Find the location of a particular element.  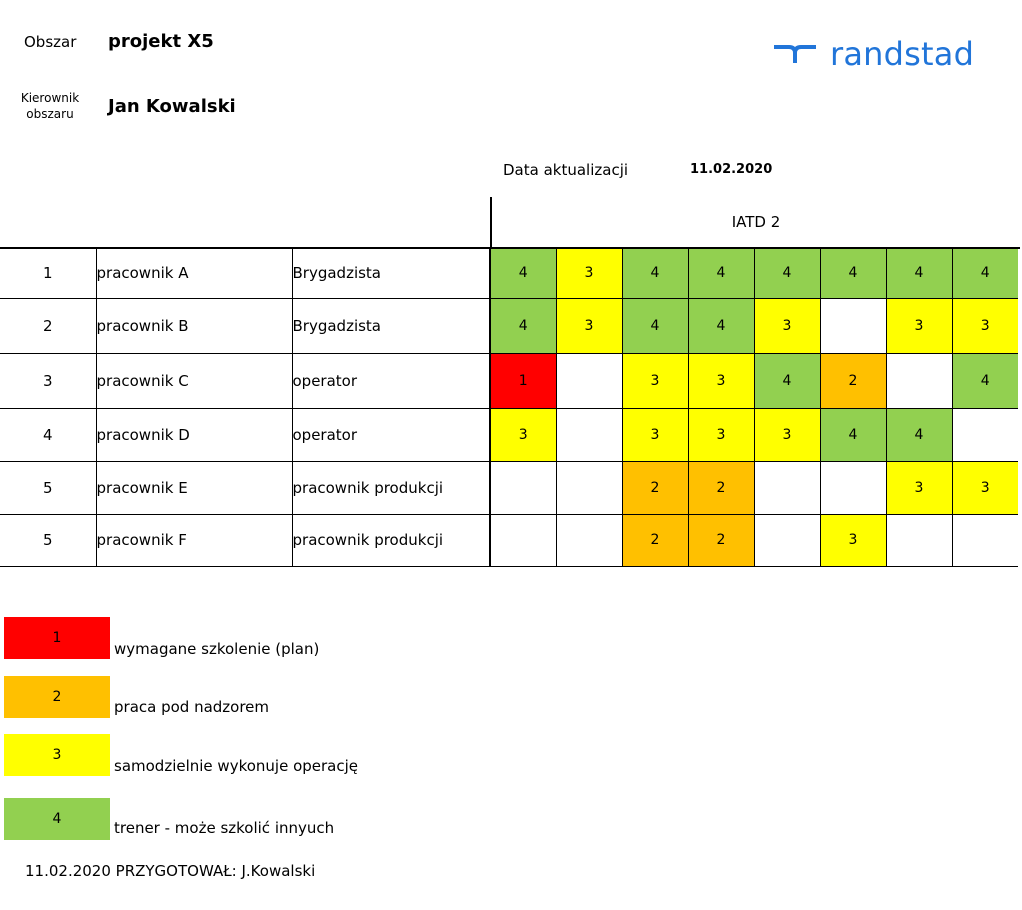

legend-text-2: praca pod nadzorem is located at coordinates (192, 707).